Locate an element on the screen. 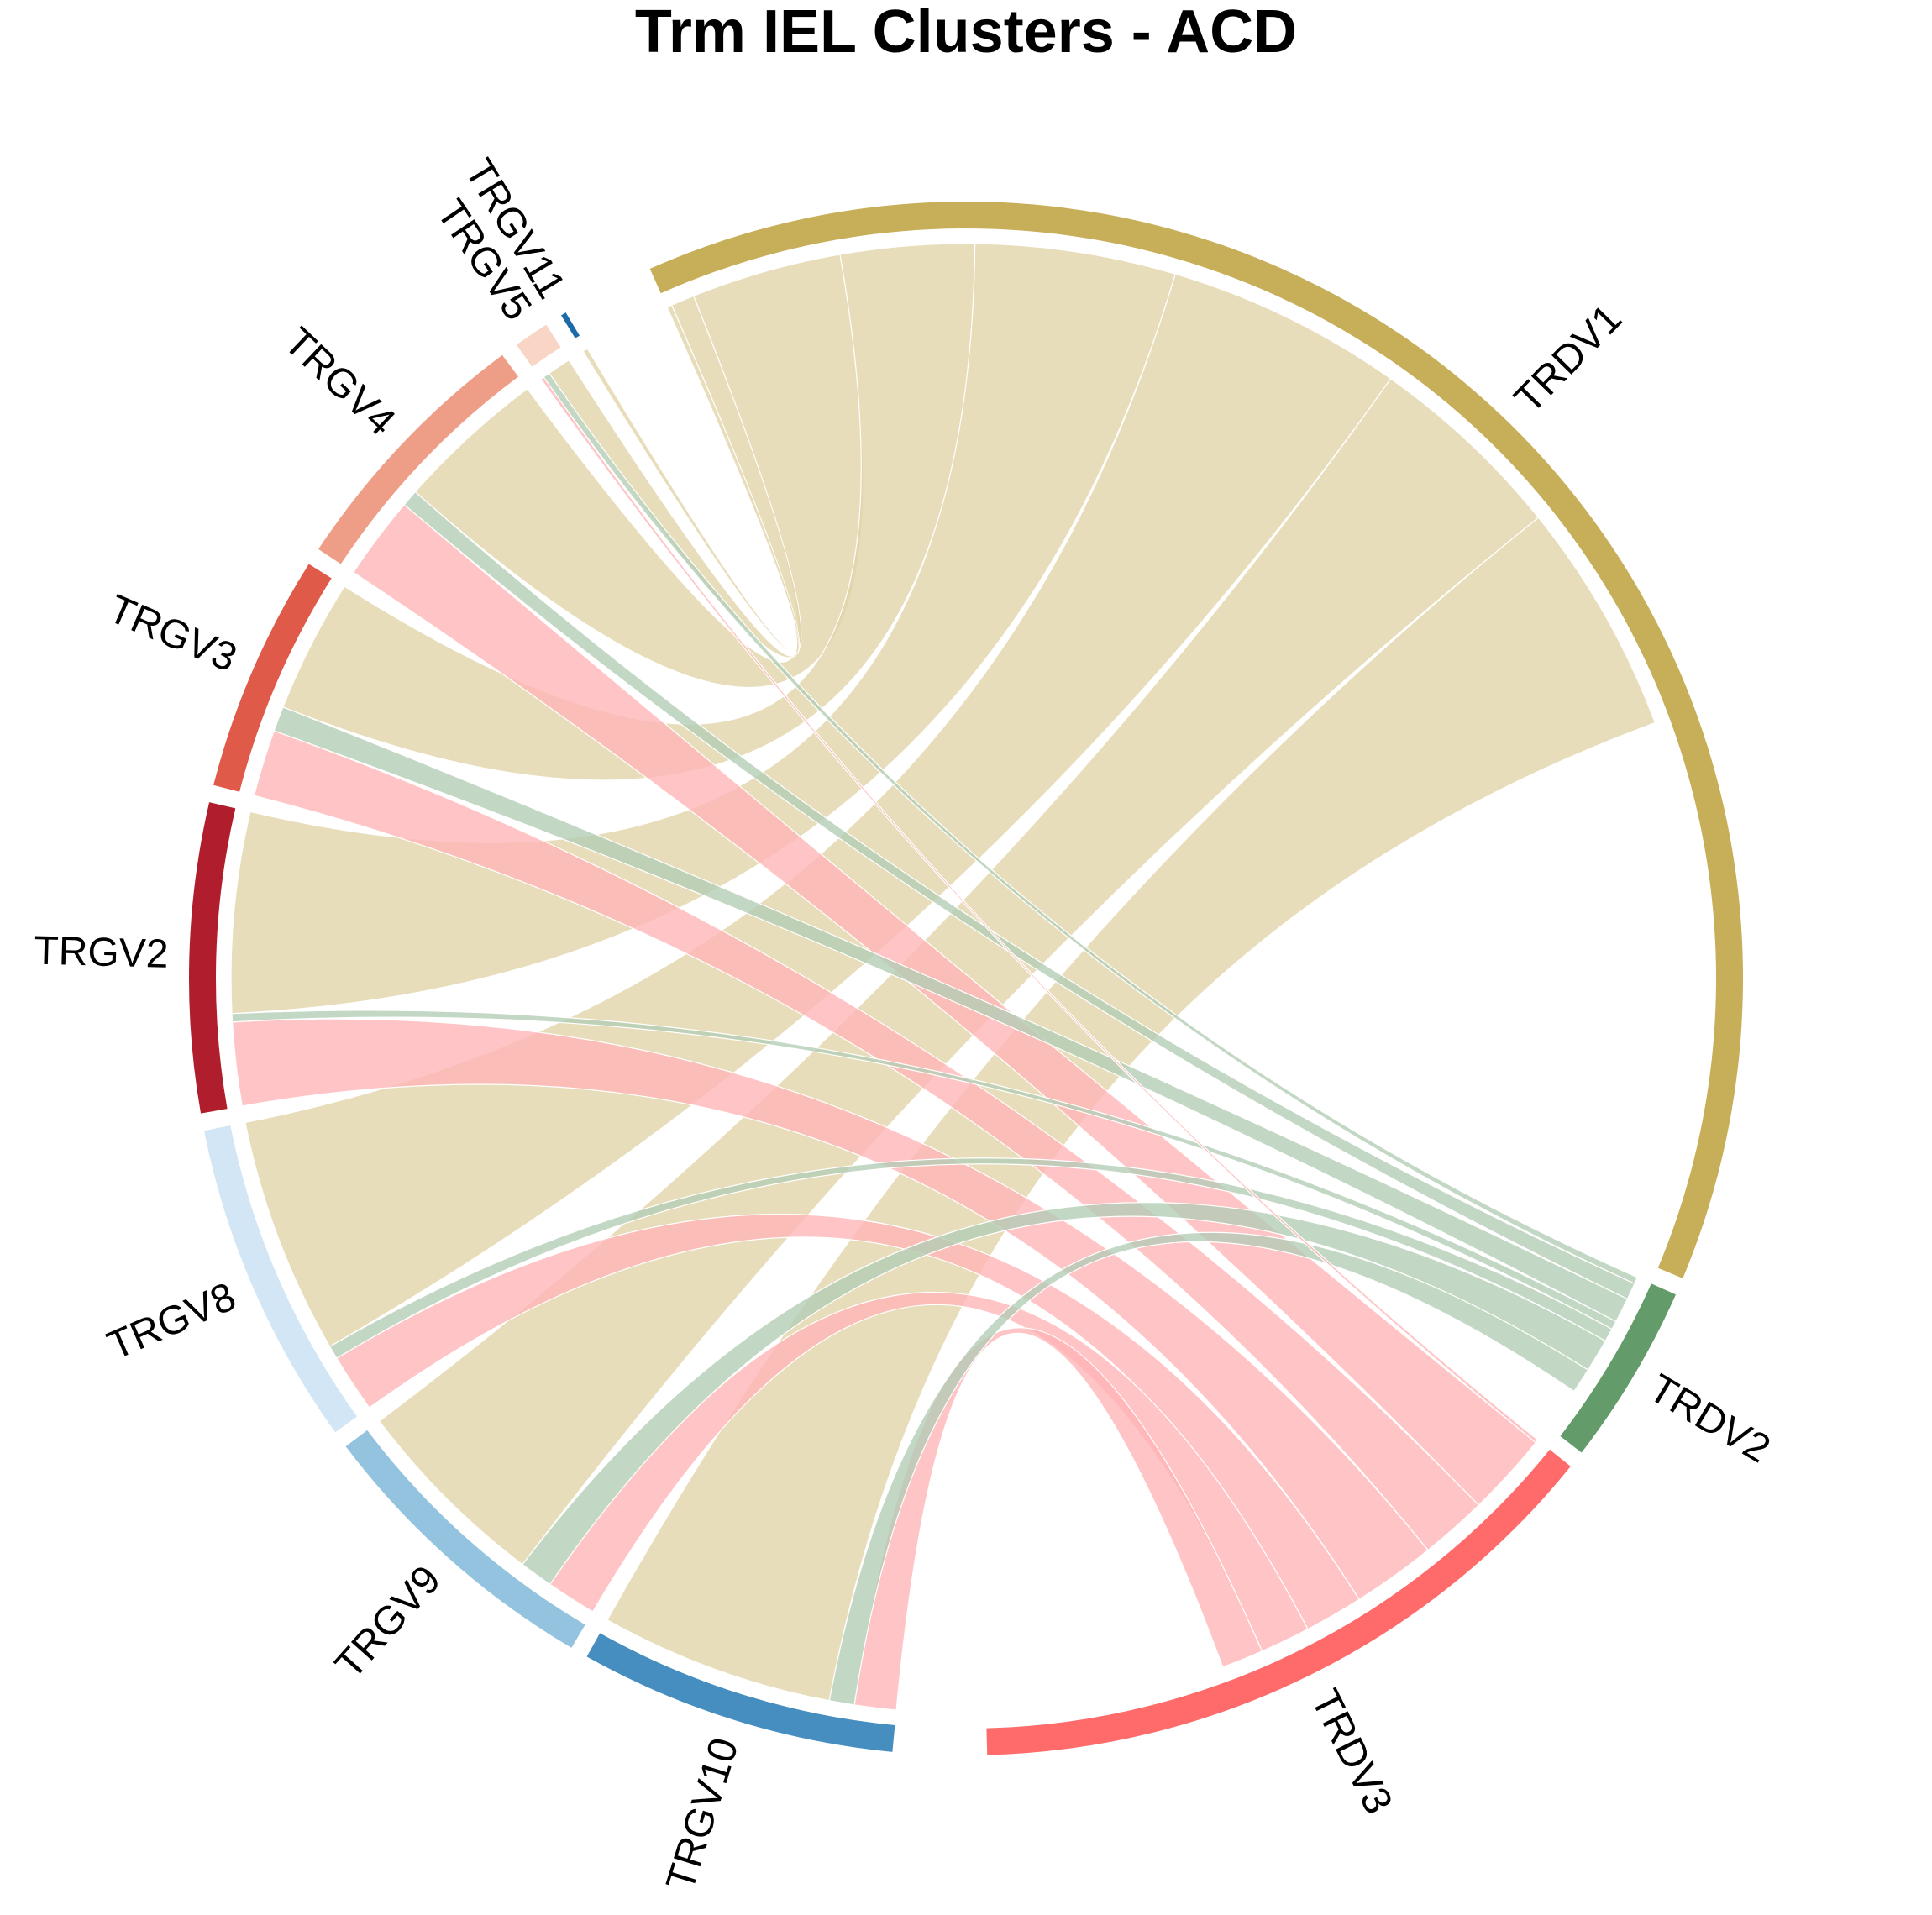 This screenshot has width=1932, height=1915. sector-track-trgv2 is located at coordinates (212, 958).